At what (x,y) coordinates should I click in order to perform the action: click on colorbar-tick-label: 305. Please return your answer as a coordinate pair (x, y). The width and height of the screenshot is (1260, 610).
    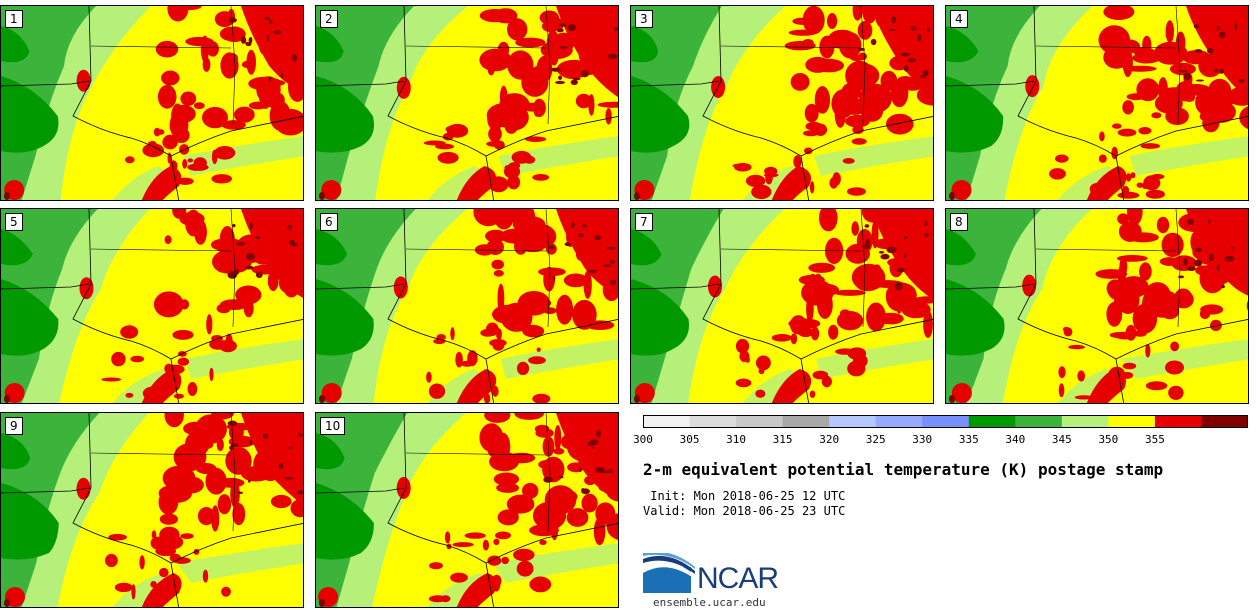
    Looking at the image, I should click on (689, 439).